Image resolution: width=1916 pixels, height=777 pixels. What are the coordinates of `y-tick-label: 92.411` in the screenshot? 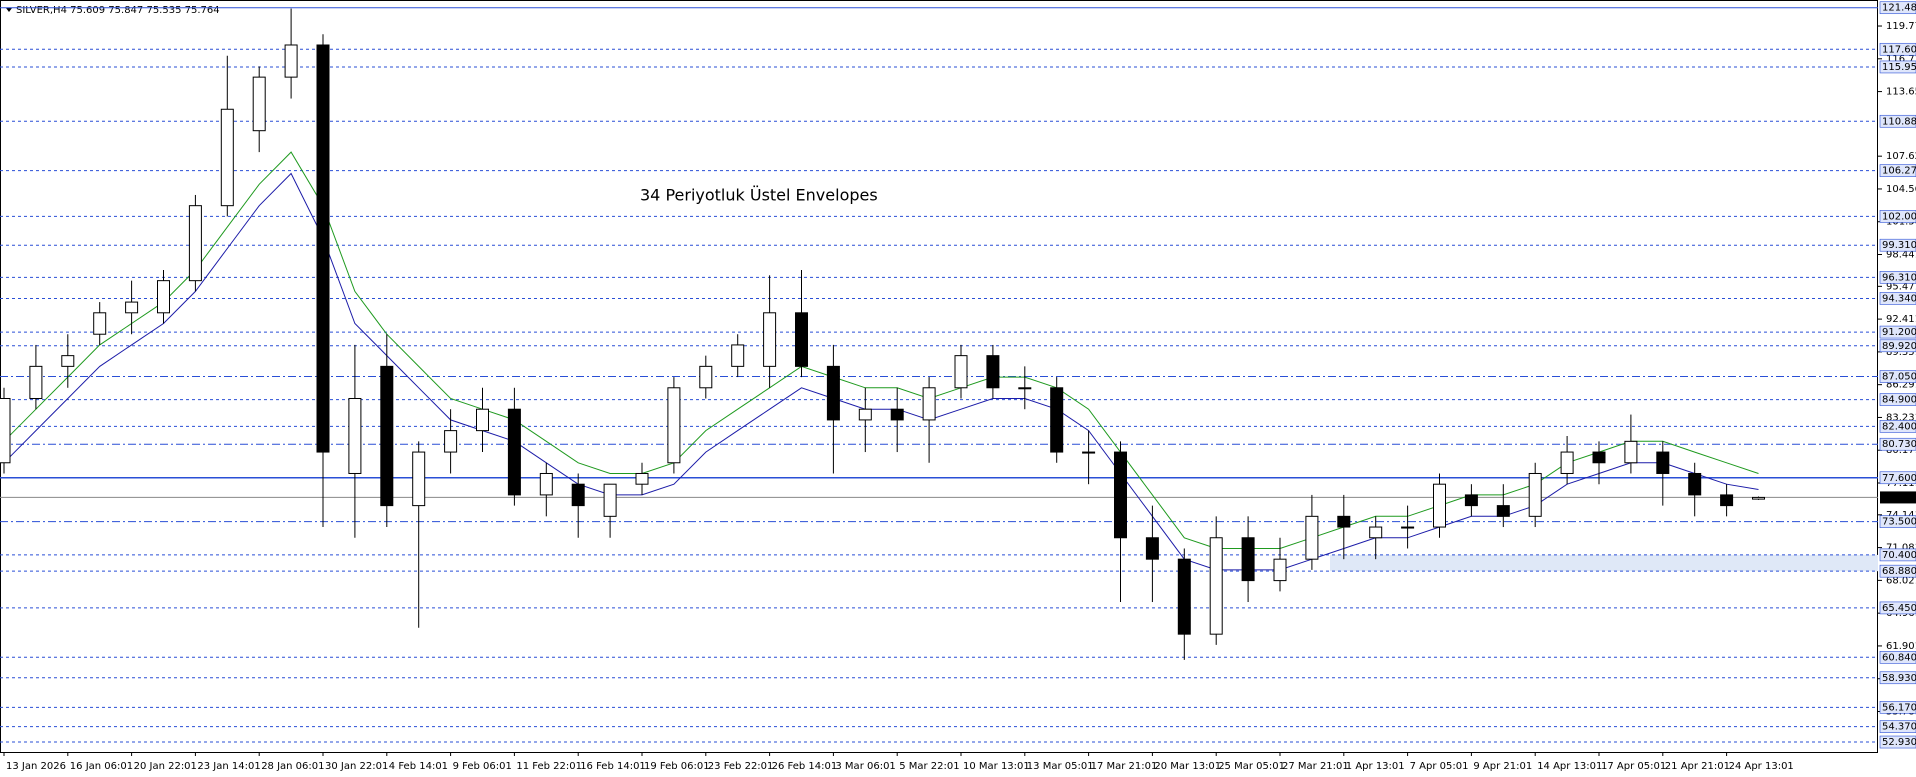 It's located at (1901, 319).